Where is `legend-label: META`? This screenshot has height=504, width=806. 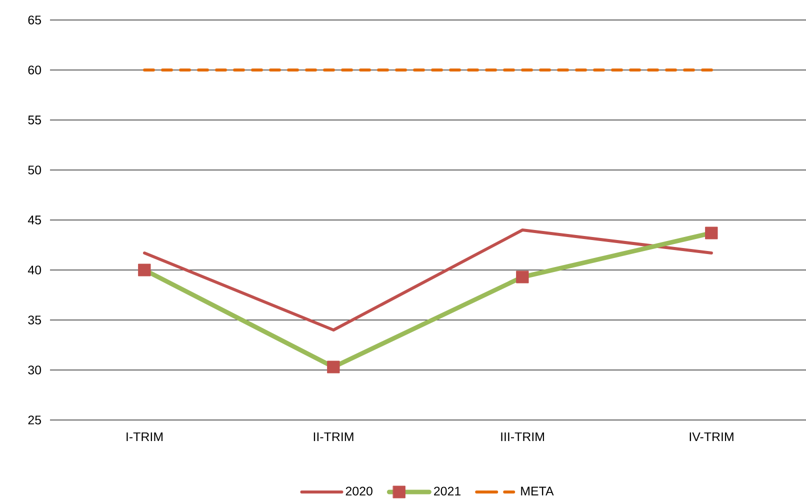
legend-label: META is located at coordinates (537, 491).